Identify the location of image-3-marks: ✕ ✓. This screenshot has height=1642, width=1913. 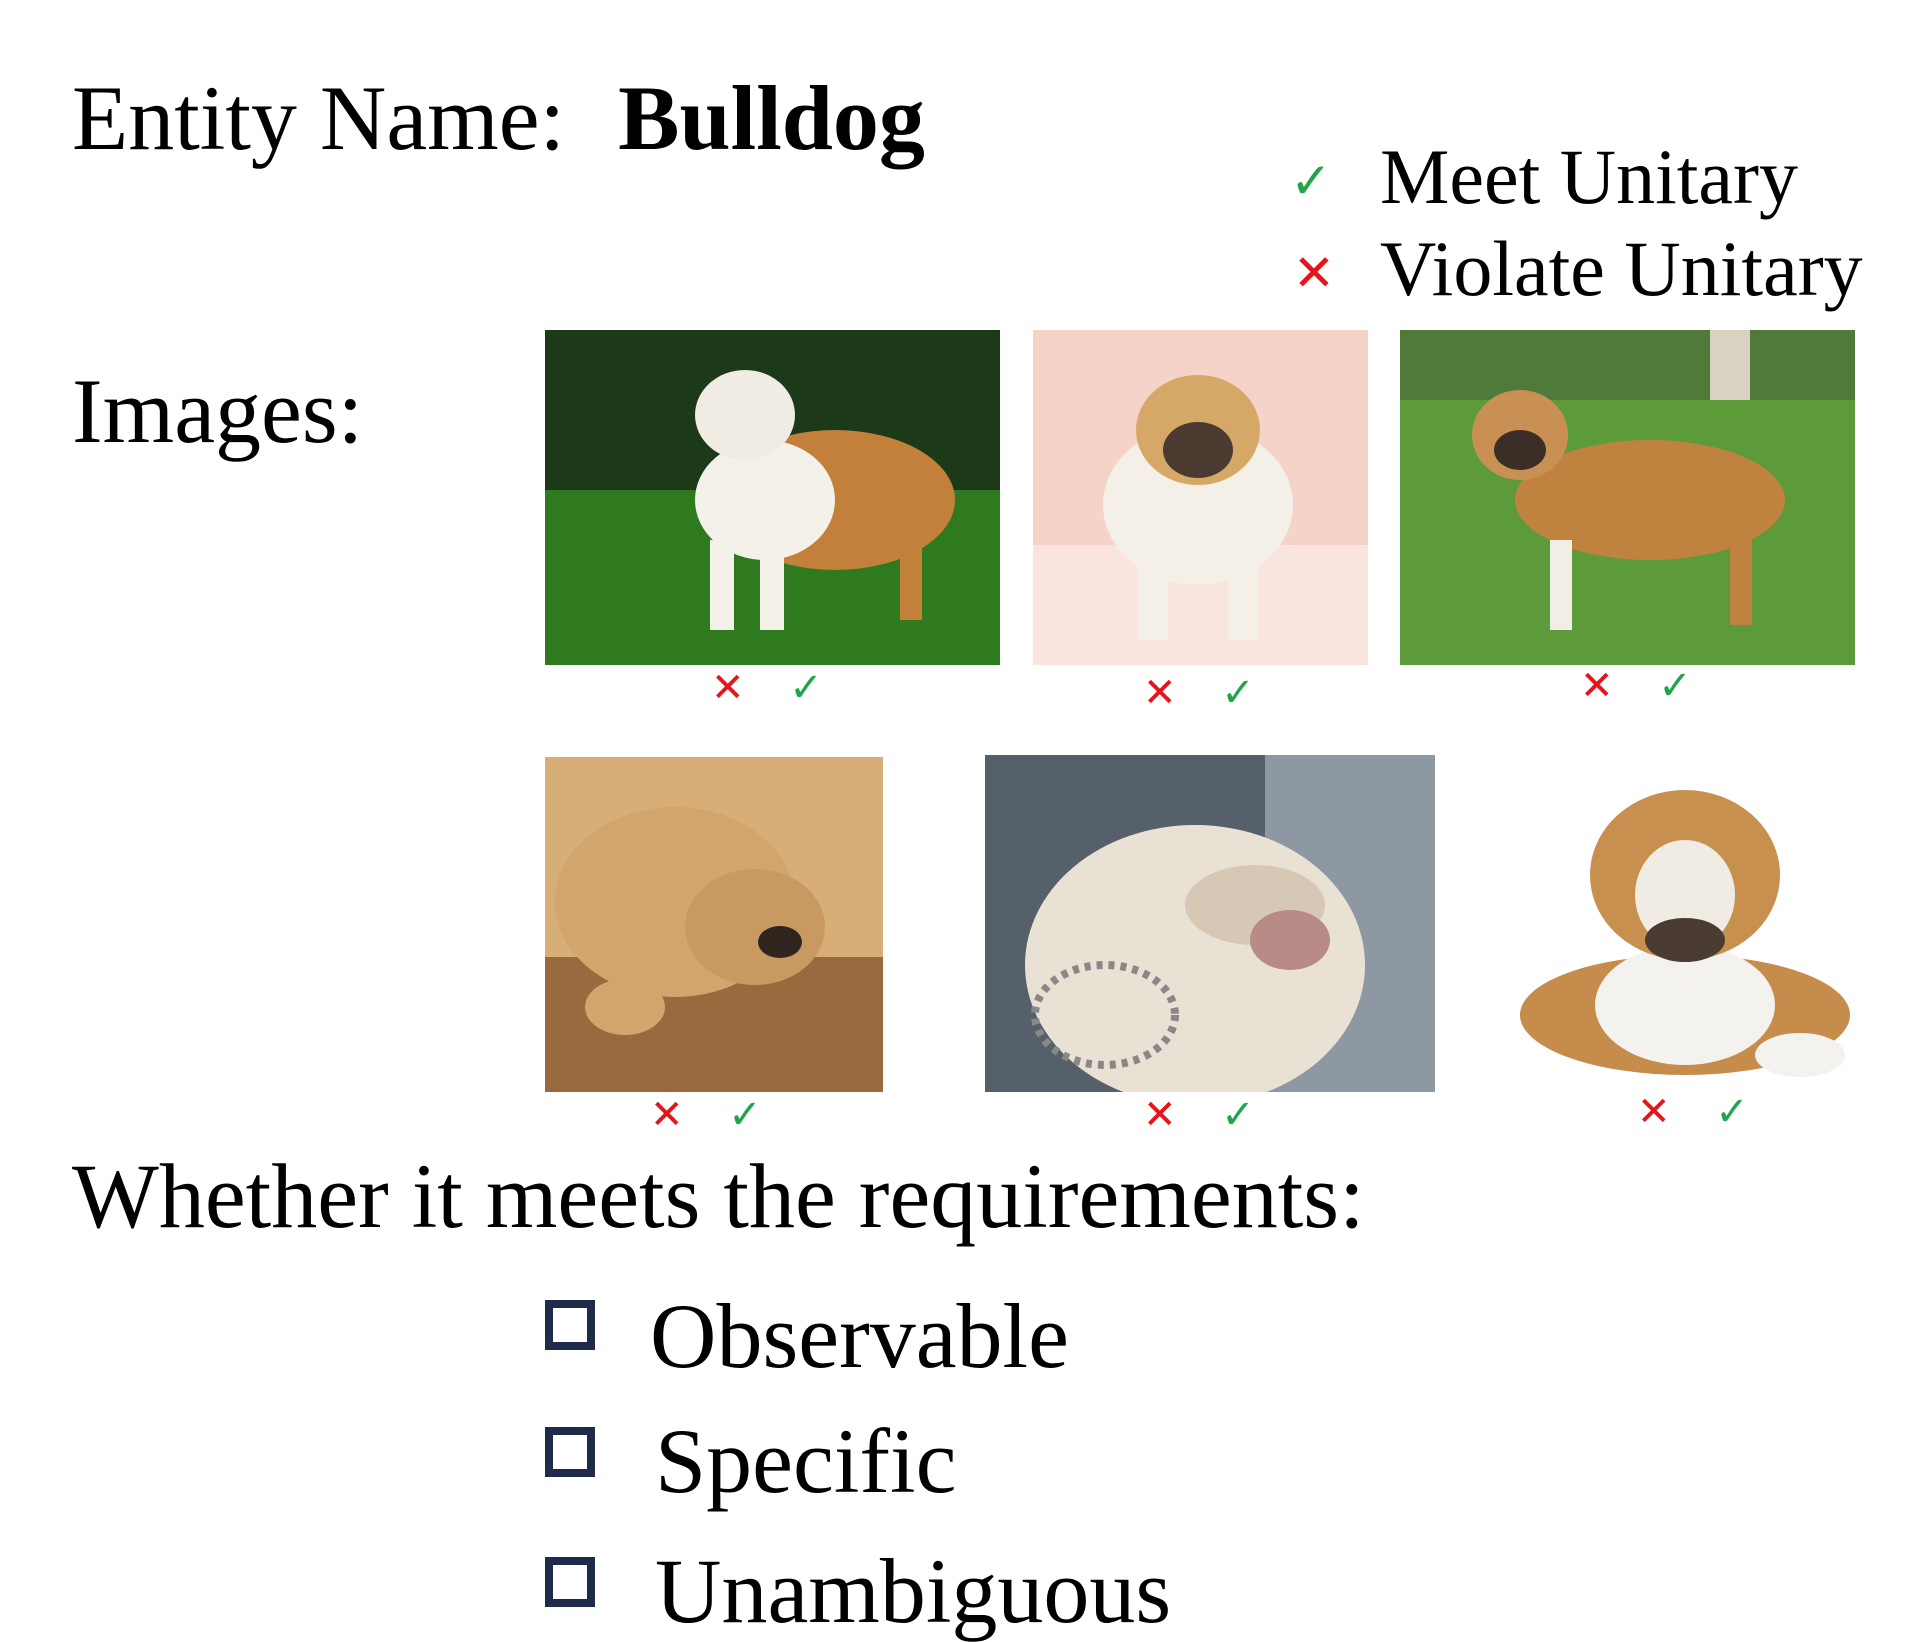
(1636, 686).